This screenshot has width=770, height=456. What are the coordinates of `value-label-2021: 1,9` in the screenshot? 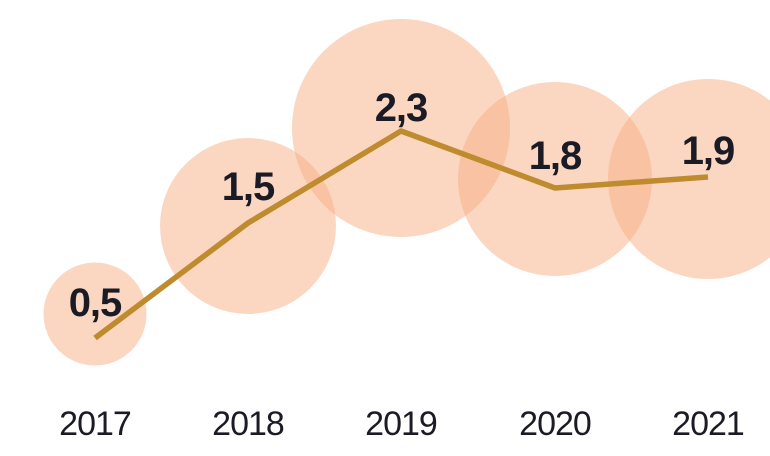 It's located at (708, 151).